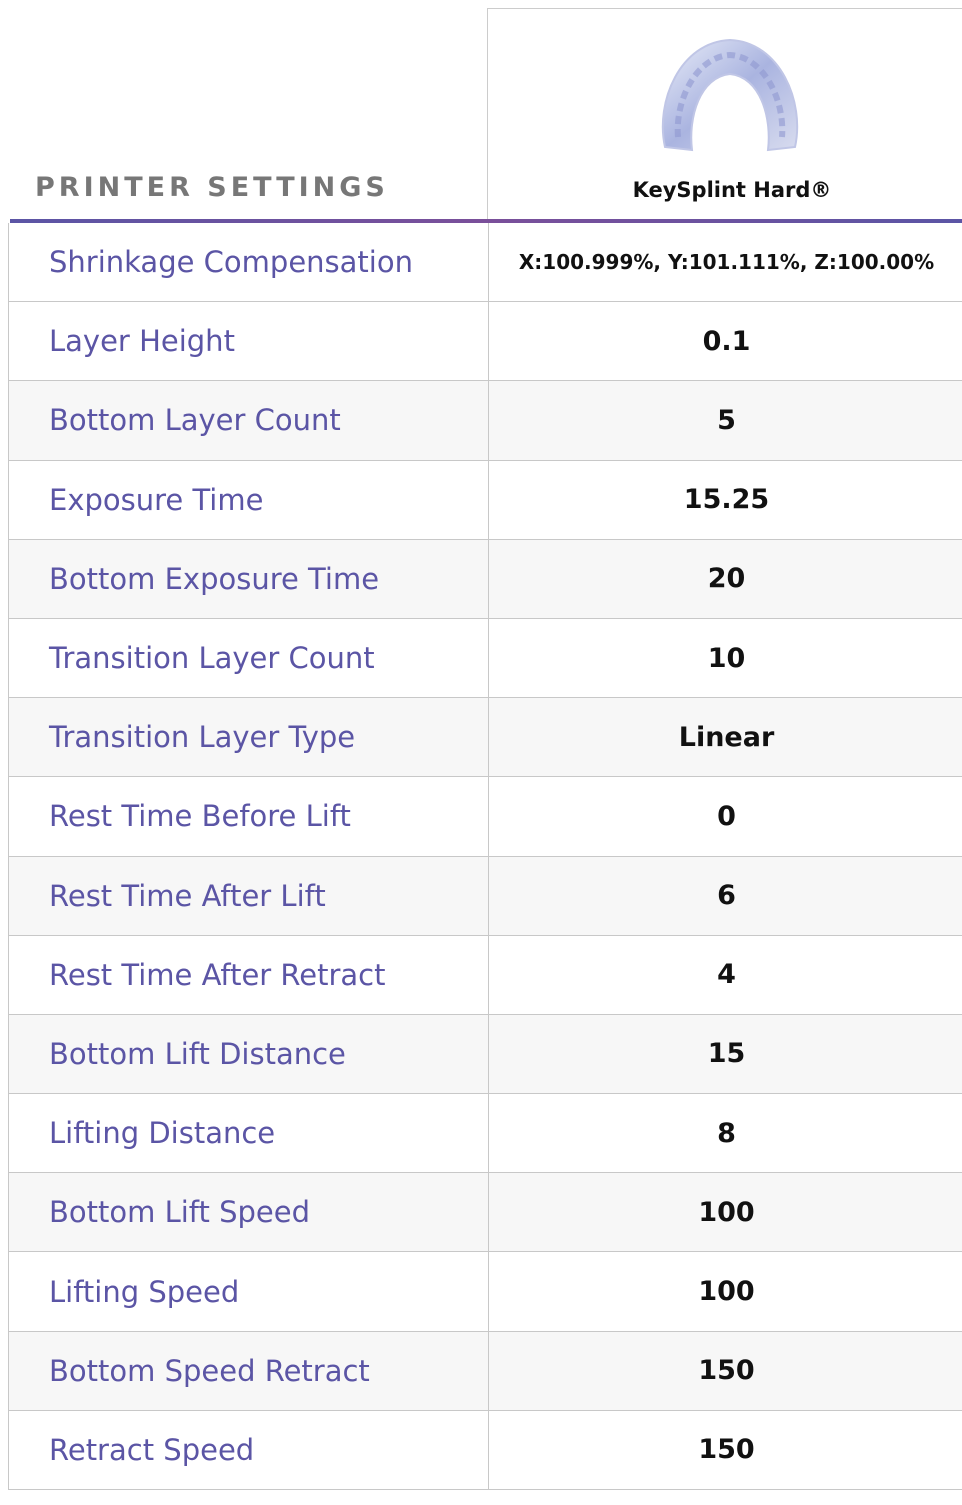 The image size is (962, 1505). What do you see at coordinates (485, 1371) in the screenshot?
I see `table-row: Bottom Speed Retract 150` at bounding box center [485, 1371].